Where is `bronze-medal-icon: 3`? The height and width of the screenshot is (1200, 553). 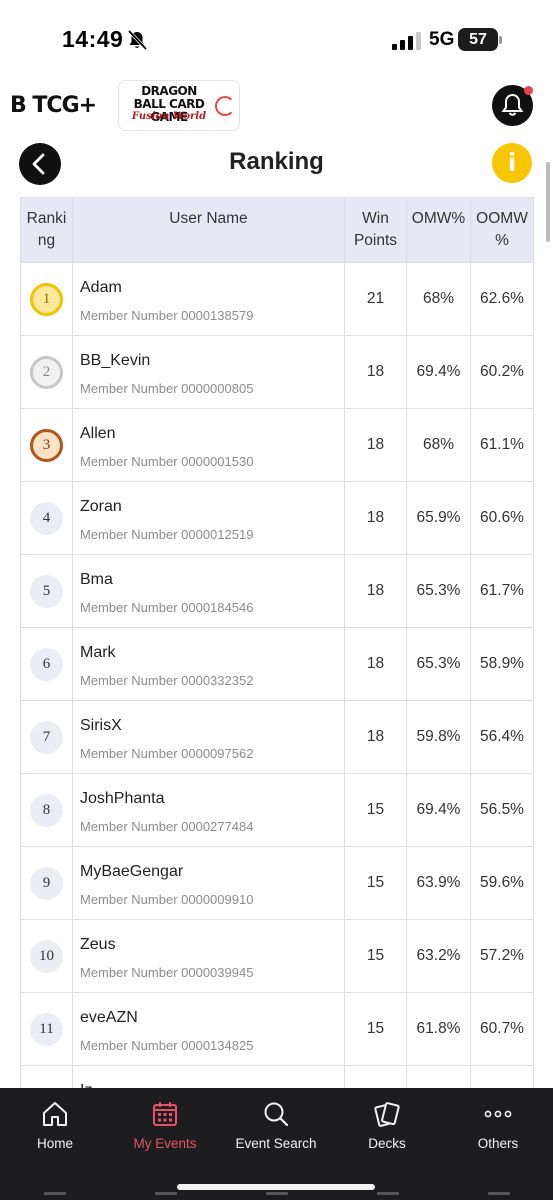 bronze-medal-icon: 3 is located at coordinates (46, 445).